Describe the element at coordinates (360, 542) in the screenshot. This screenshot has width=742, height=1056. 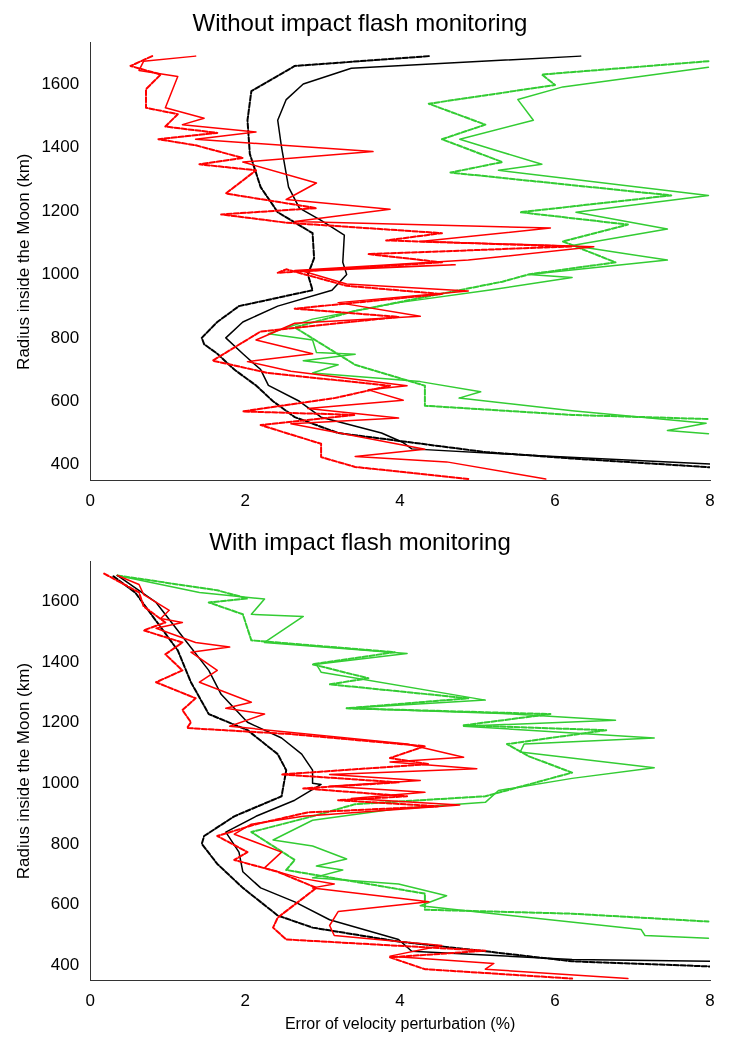
I see `chart-title: With impact flash monitoring` at that location.